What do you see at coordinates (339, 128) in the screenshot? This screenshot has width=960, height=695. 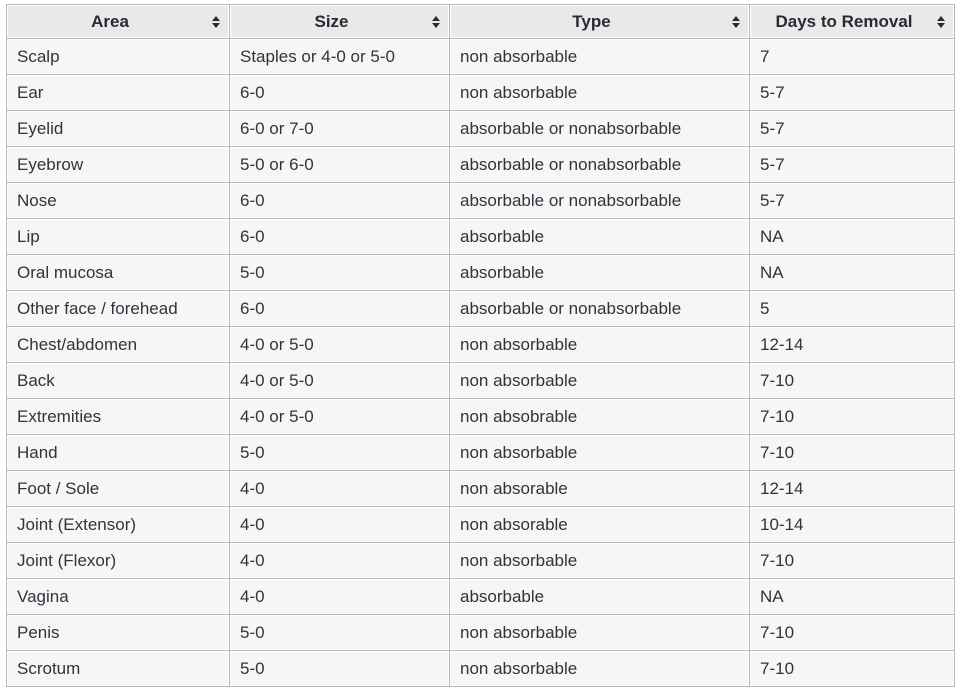 I see `size-cell: 6-0 or 7-0` at bounding box center [339, 128].